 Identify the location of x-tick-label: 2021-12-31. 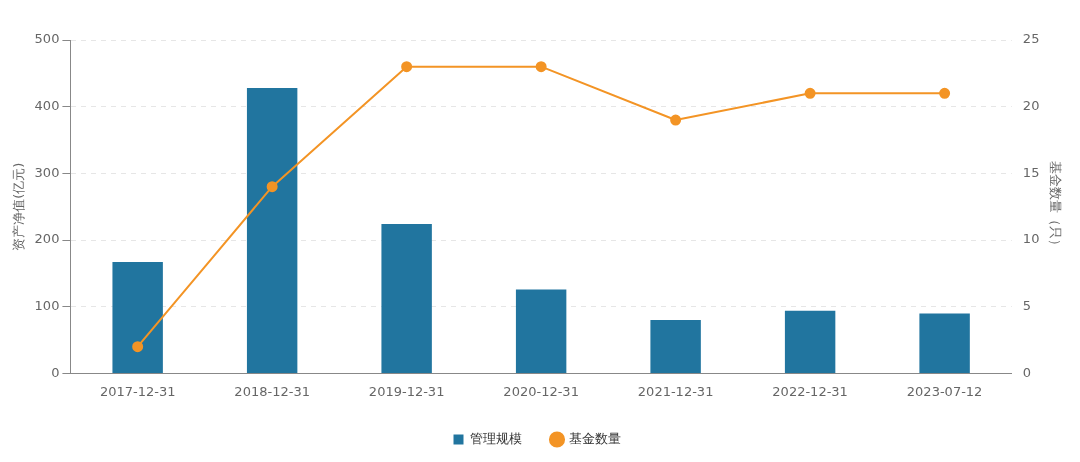
(675, 391).